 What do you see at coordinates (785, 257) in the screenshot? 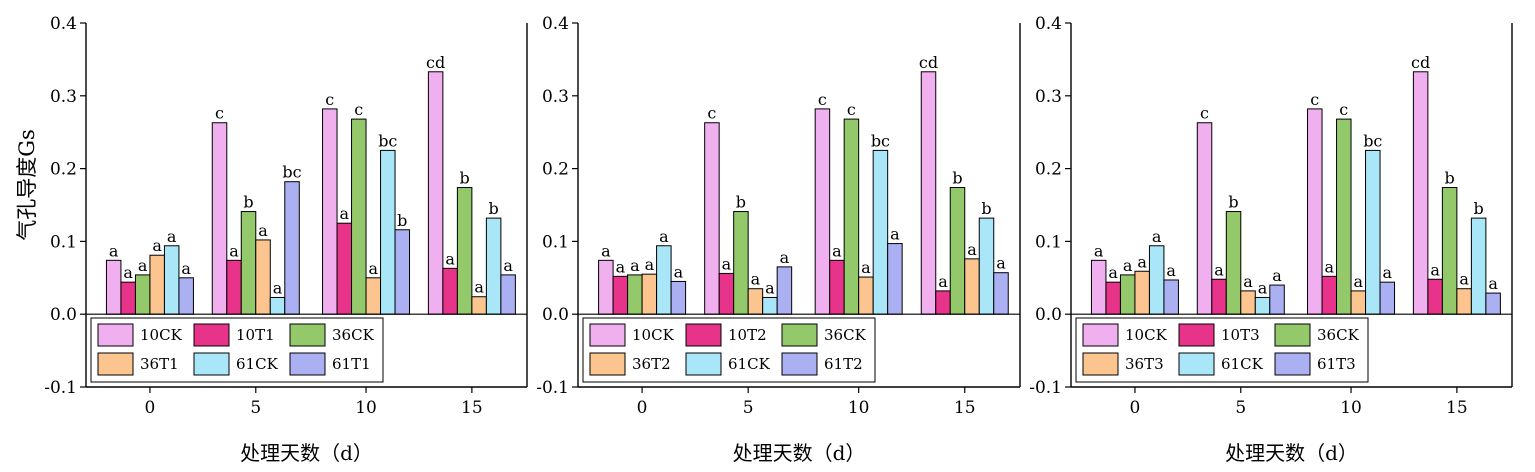
I see `data-label-61T2-5: a` at bounding box center [785, 257].